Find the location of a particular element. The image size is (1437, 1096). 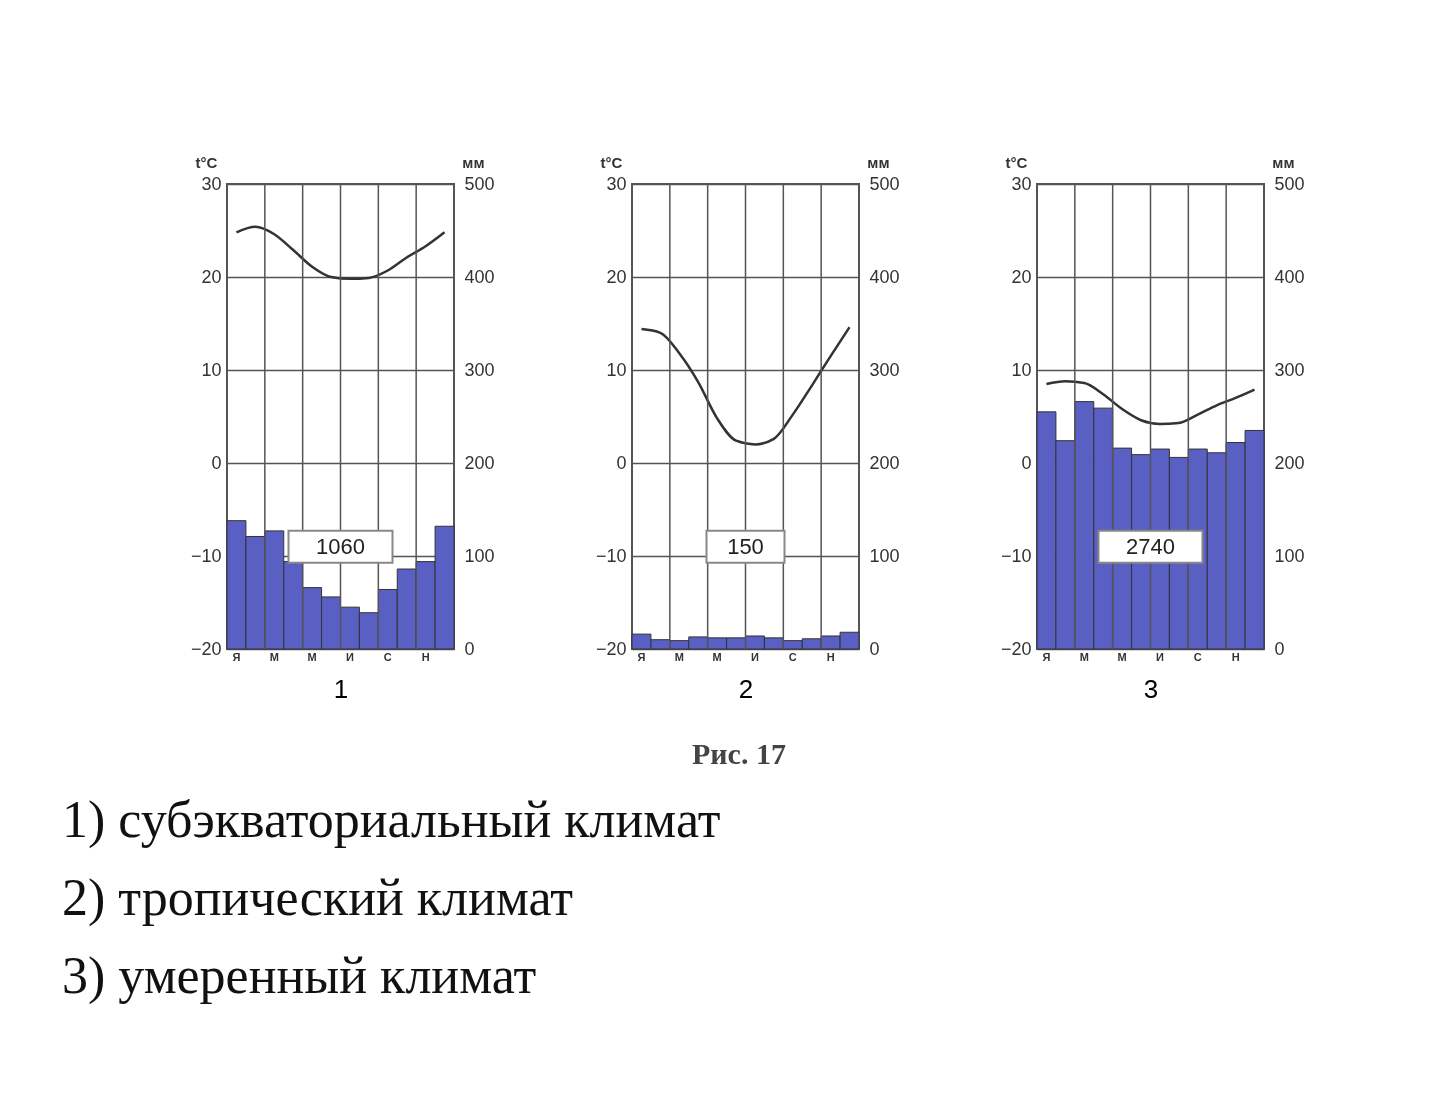

text: 1) субэкваториальный климат is located at coordinates (392, 820).